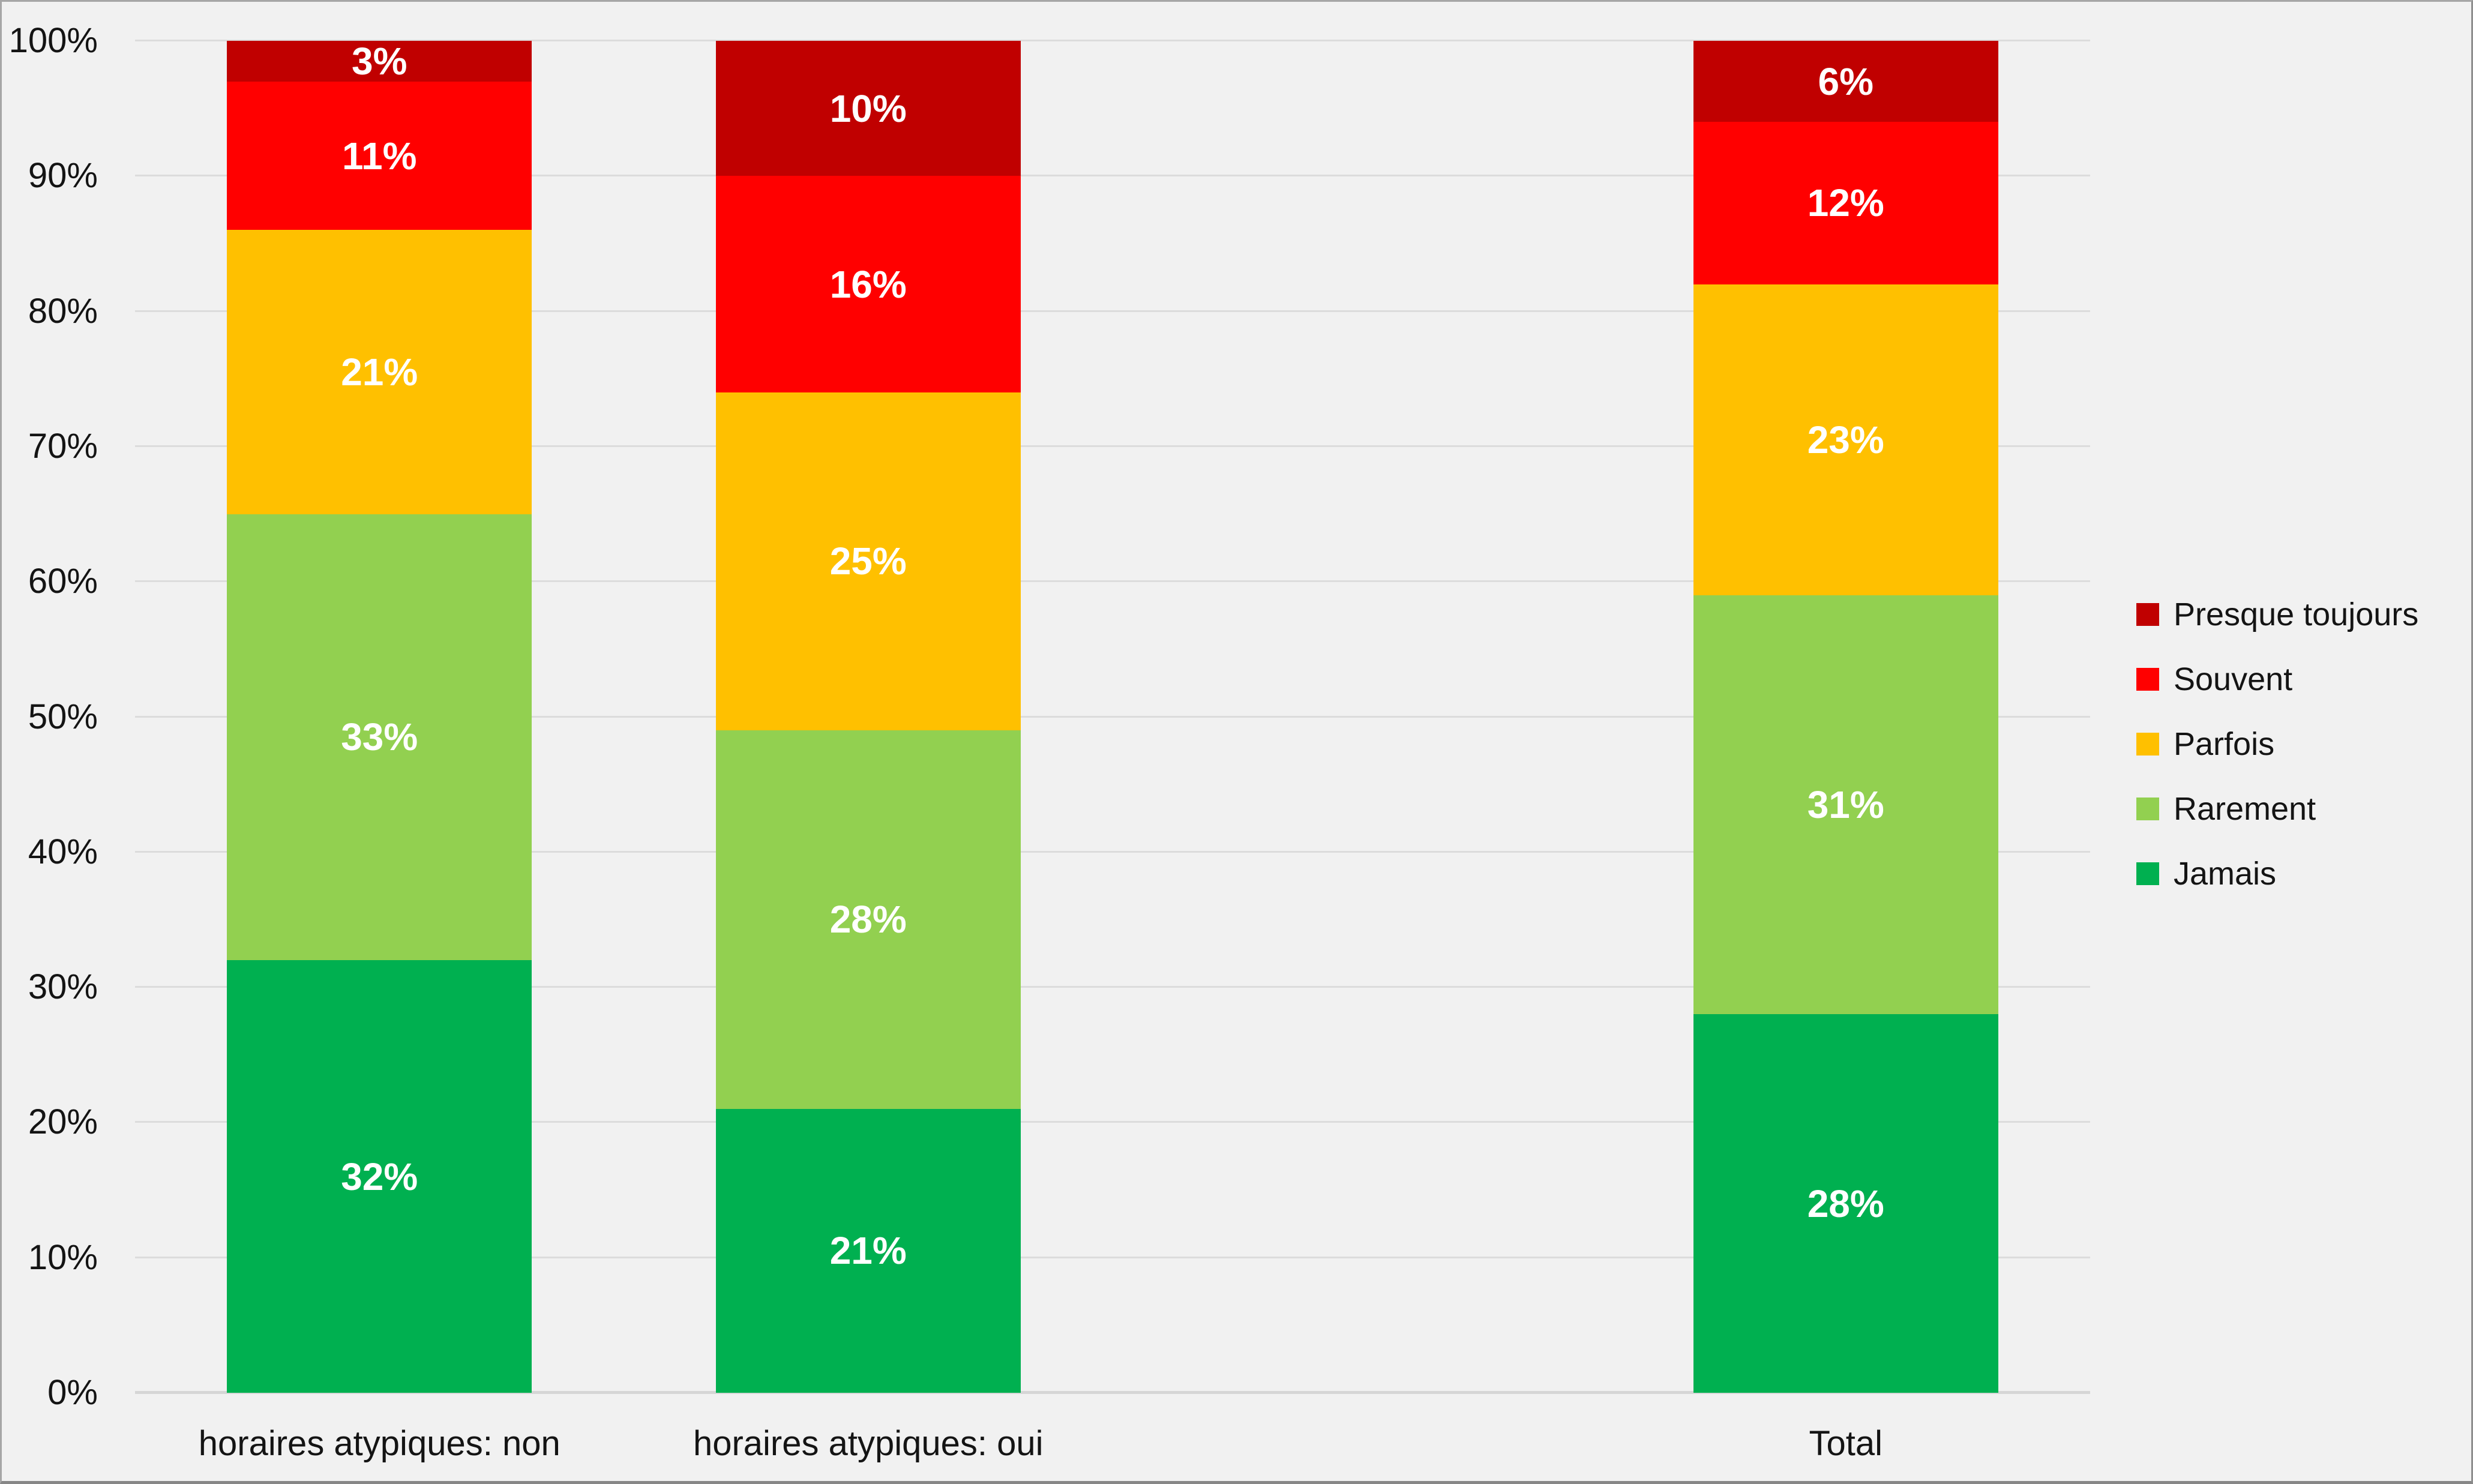  Describe the element at coordinates (1846, 1443) in the screenshot. I see `x-axis-category-label: Total` at that location.